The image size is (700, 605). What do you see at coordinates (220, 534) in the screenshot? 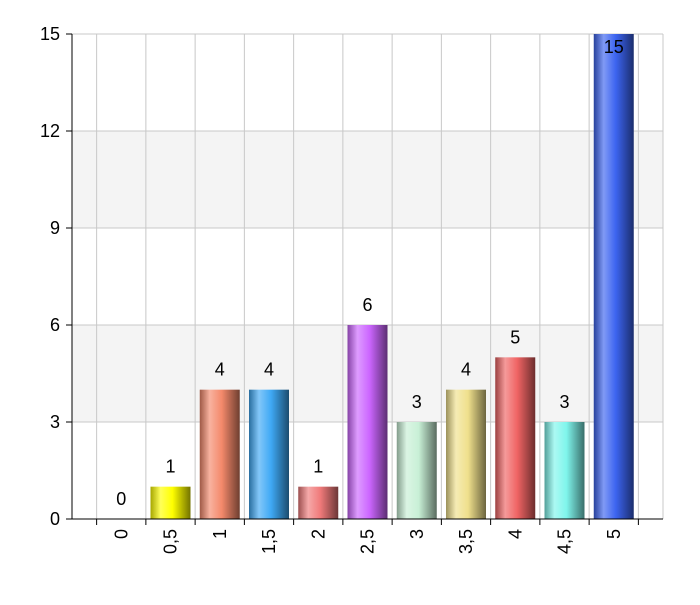
I see `x-tick-label: 1` at bounding box center [220, 534].